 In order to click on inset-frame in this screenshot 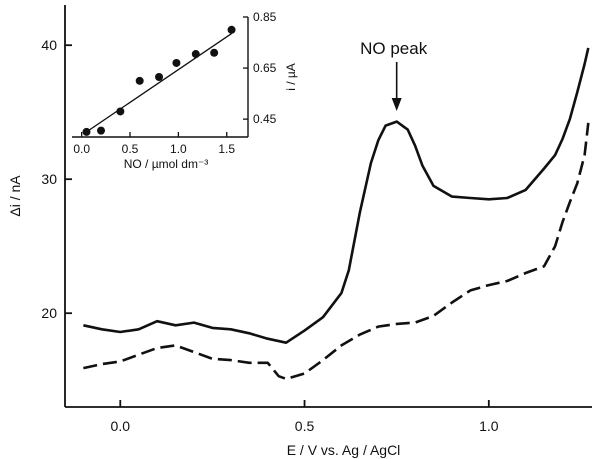, I will do `click(160, 86)`.